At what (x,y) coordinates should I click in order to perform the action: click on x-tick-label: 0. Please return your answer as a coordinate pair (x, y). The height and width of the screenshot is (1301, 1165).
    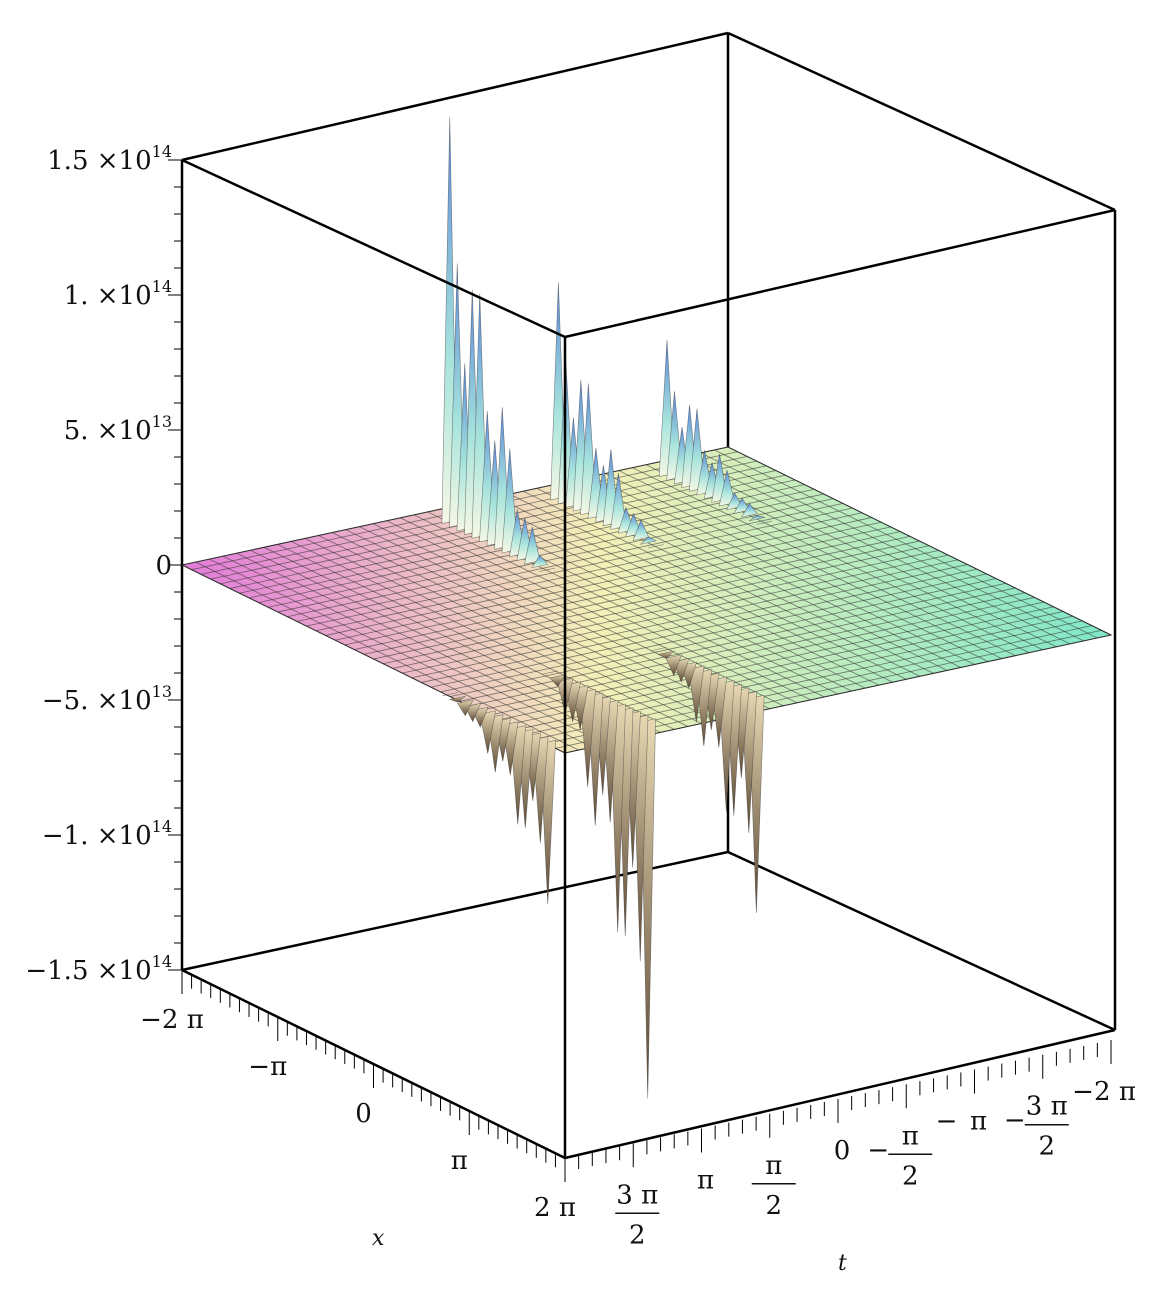
    Looking at the image, I should click on (363, 1114).